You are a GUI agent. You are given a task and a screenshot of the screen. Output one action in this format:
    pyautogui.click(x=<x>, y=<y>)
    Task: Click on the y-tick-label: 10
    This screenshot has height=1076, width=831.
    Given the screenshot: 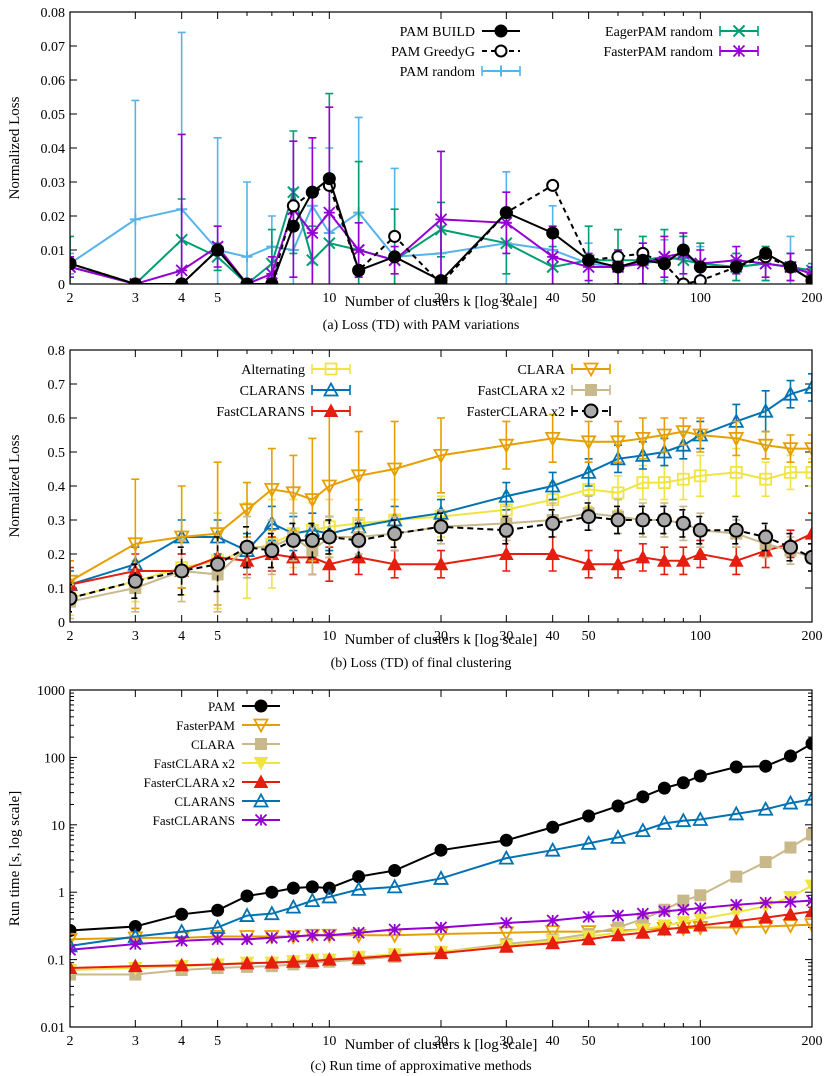 What is the action you would take?
    pyautogui.click(x=58, y=826)
    